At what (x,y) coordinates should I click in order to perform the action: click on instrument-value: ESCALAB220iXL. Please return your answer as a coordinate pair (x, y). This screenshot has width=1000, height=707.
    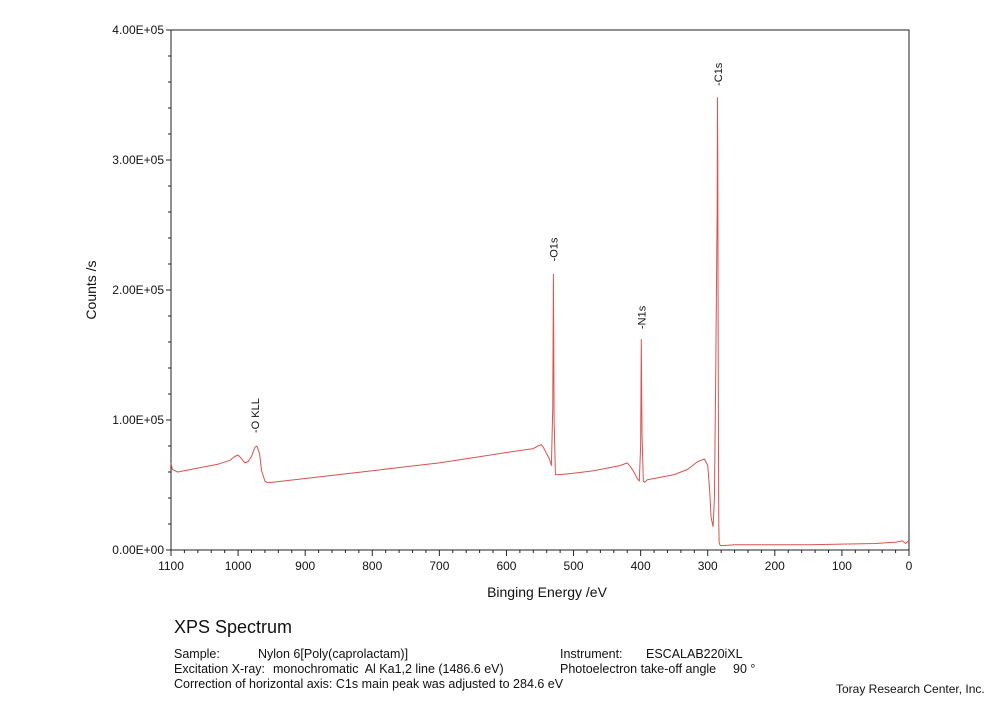
    Looking at the image, I should click on (694, 654).